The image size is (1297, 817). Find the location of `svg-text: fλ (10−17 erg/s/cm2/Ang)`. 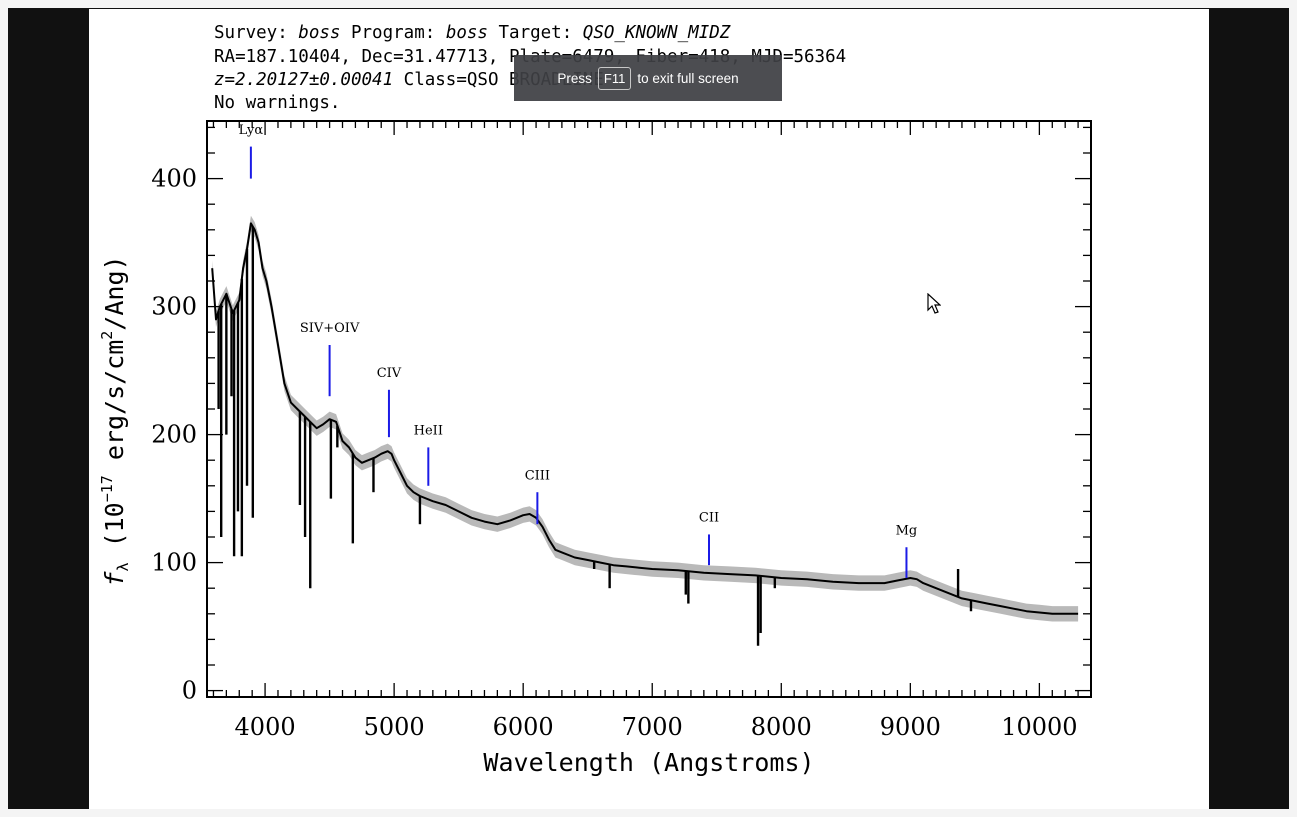

svg-text: fλ (10−17 erg/s/cm2/Ang) is located at coordinates (115, 420).